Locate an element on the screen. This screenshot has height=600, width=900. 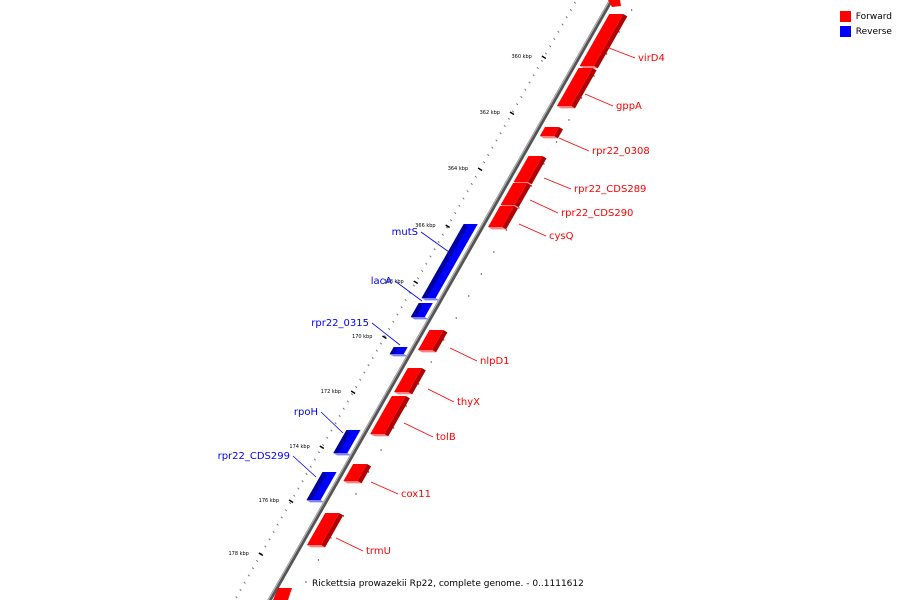
tick-label: 360 kbp is located at coordinates (521, 57).